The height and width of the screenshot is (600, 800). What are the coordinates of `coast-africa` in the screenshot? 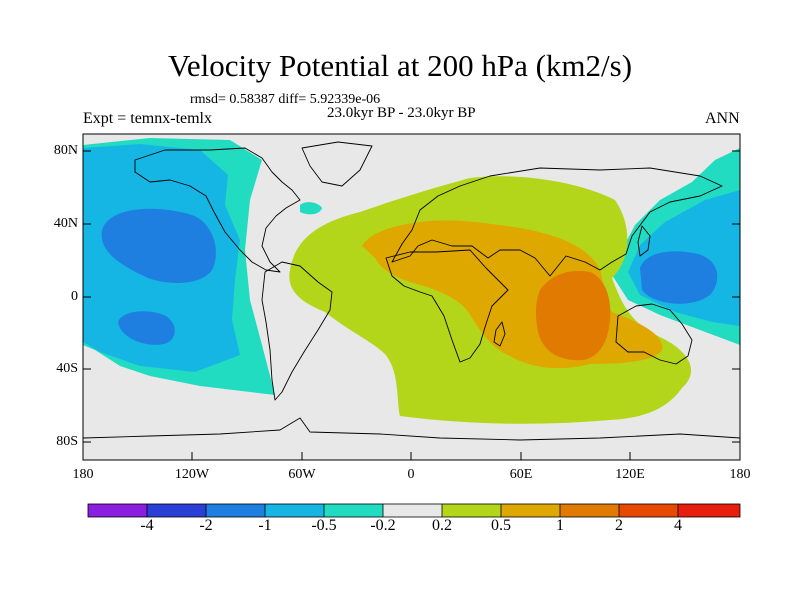 It's located at (447, 306).